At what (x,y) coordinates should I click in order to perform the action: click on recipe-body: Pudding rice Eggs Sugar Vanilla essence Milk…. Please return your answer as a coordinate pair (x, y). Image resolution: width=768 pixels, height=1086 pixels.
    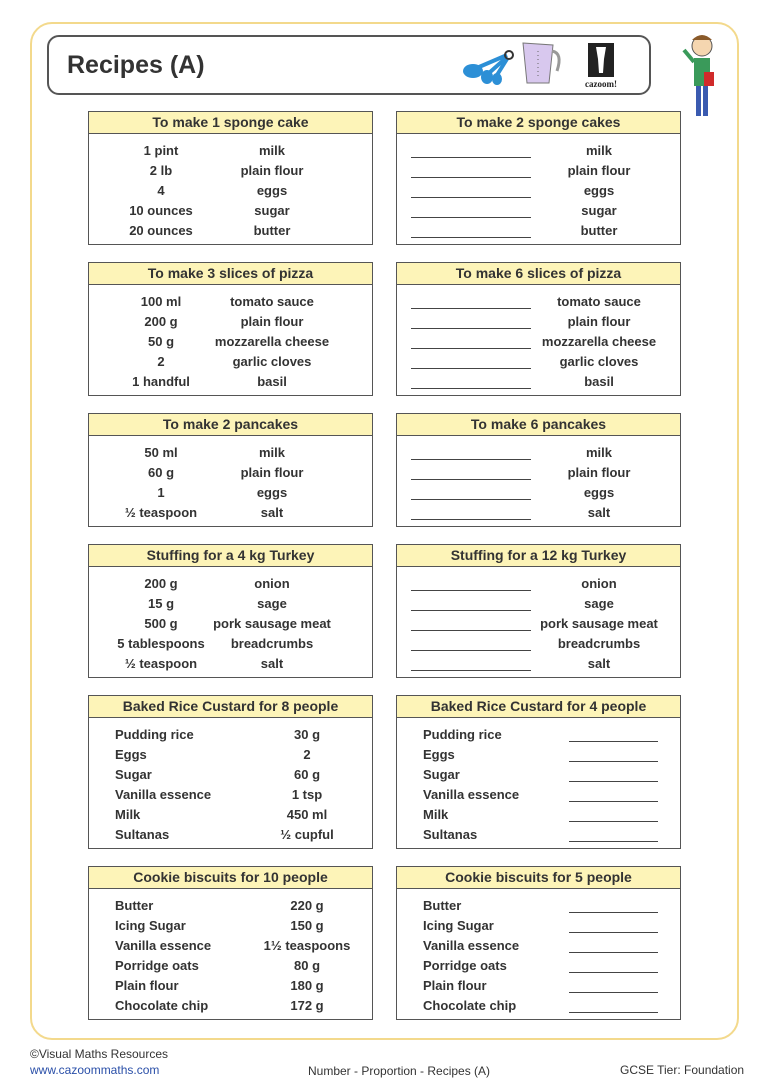
    Looking at the image, I should click on (538, 783).